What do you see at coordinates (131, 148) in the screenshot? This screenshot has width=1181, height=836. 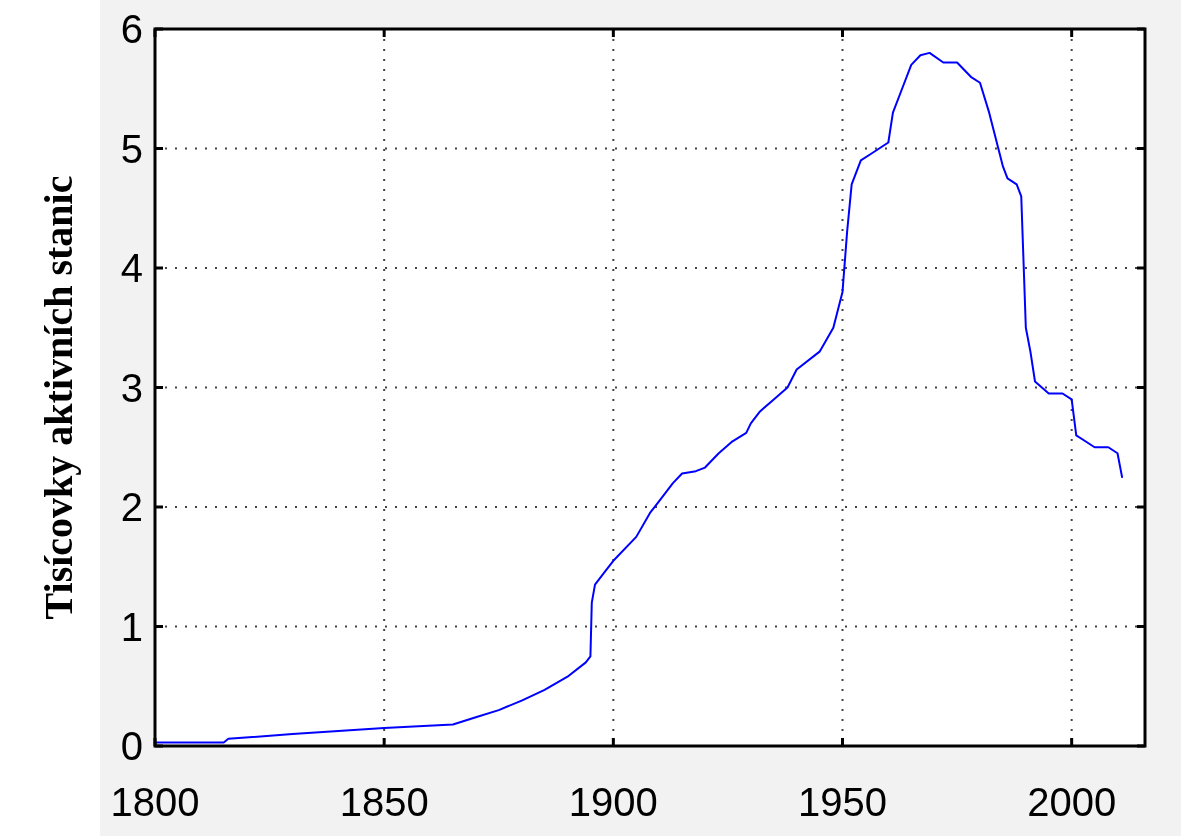 I see `y-tick-label: 5` at bounding box center [131, 148].